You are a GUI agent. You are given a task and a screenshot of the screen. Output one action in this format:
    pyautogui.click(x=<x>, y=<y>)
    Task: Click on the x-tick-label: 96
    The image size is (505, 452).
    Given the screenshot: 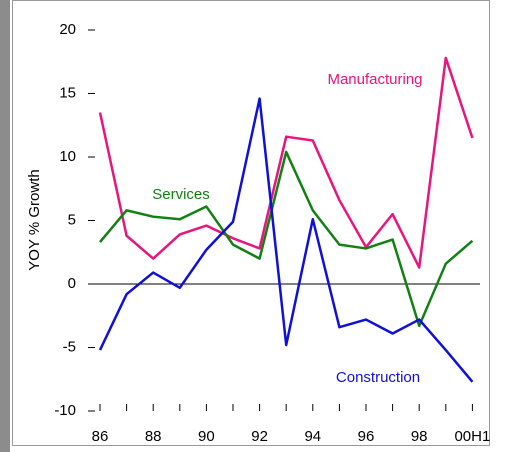 What is the action you would take?
    pyautogui.click(x=366, y=436)
    